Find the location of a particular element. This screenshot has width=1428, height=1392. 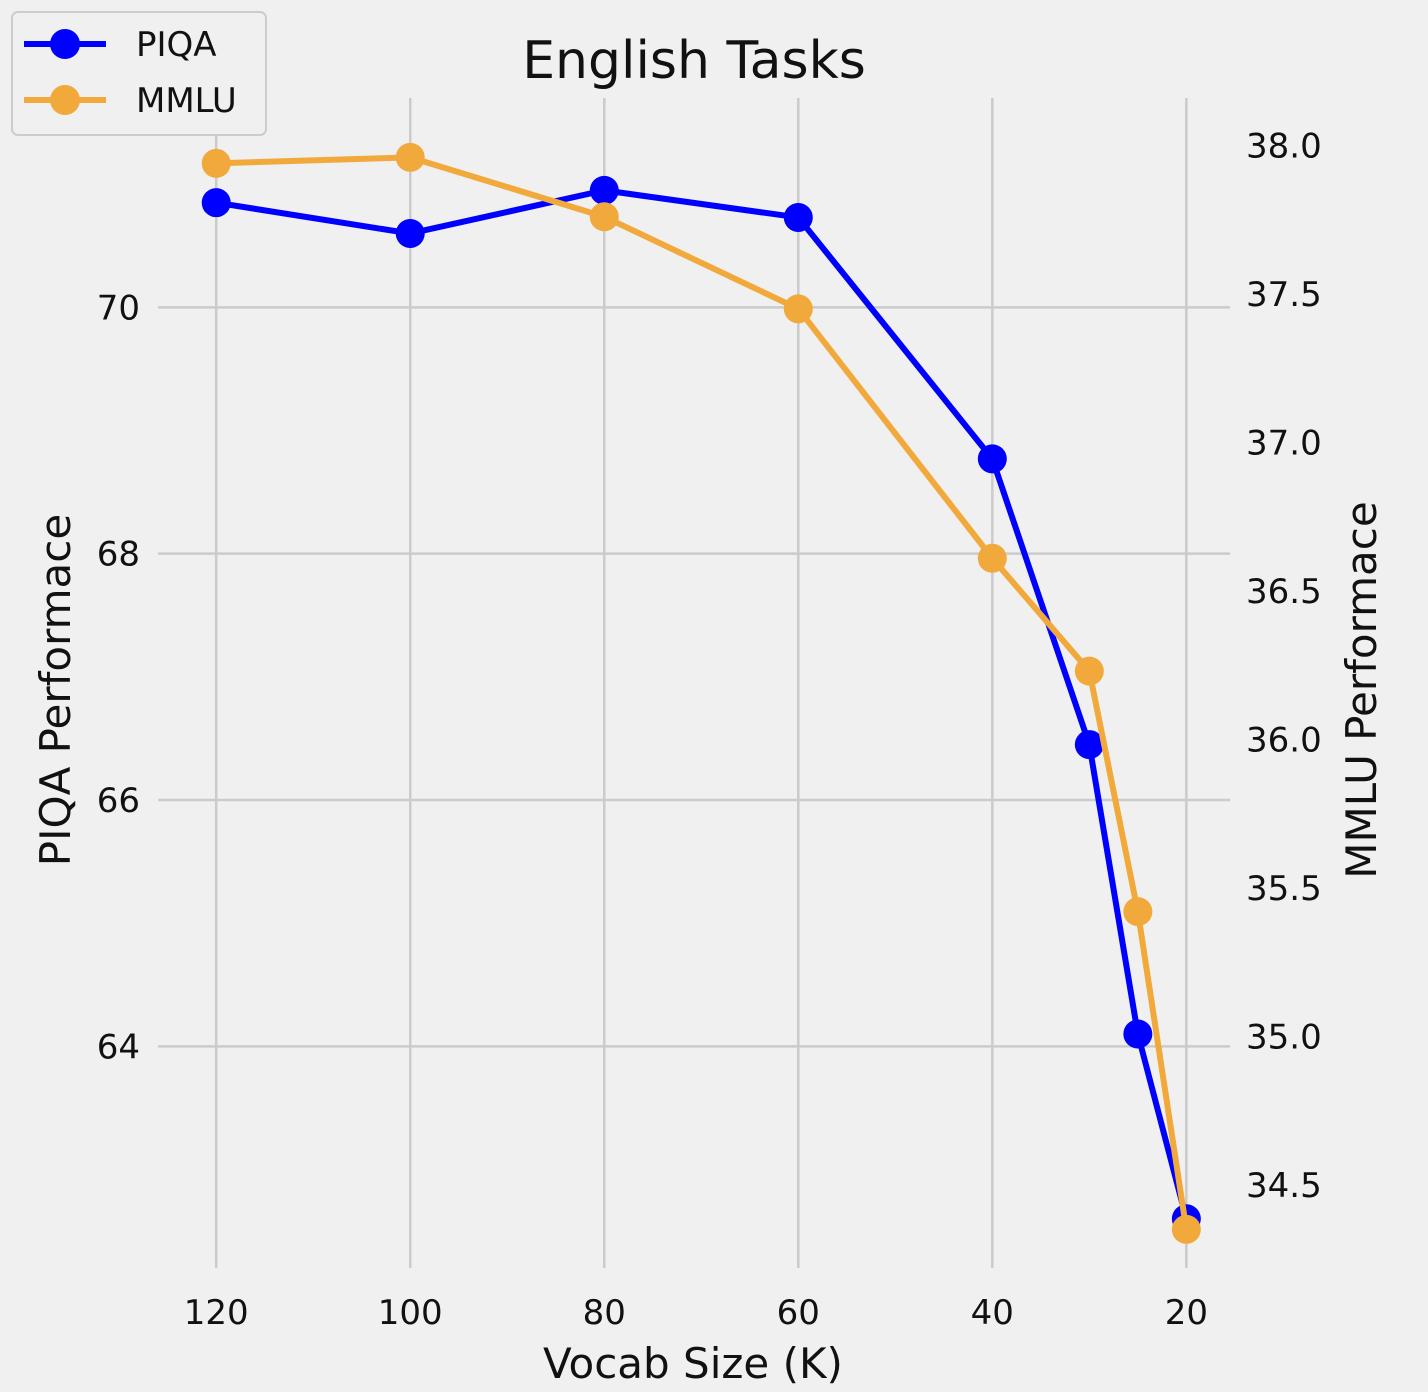

legend-marker-mmlu is located at coordinates (65, 100).